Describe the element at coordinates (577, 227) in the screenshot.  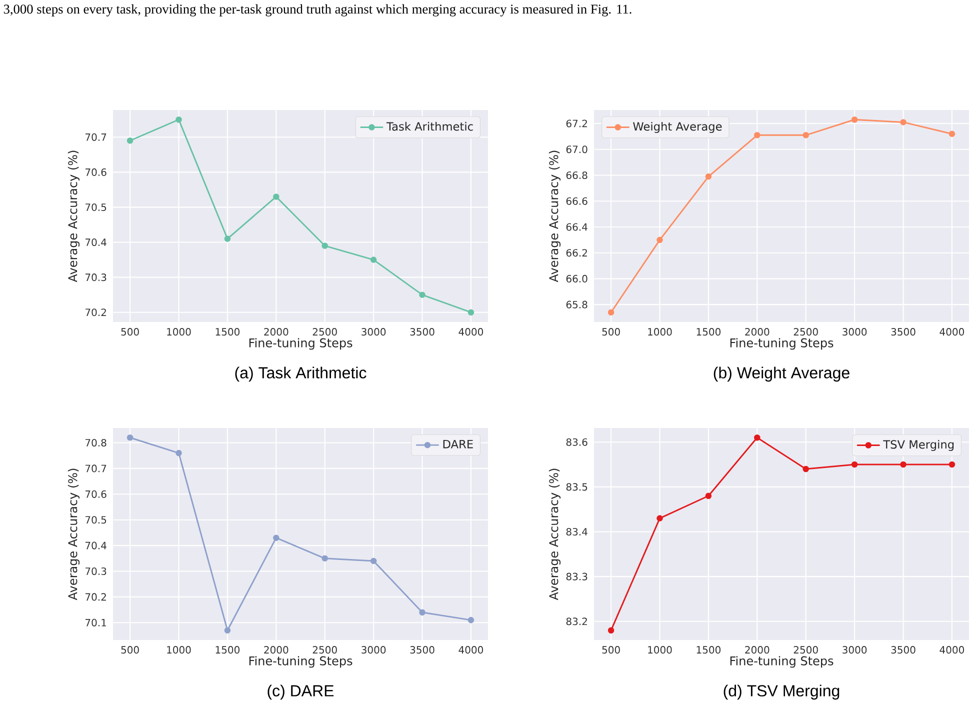
I see `y-tick-label: 66.4` at that location.